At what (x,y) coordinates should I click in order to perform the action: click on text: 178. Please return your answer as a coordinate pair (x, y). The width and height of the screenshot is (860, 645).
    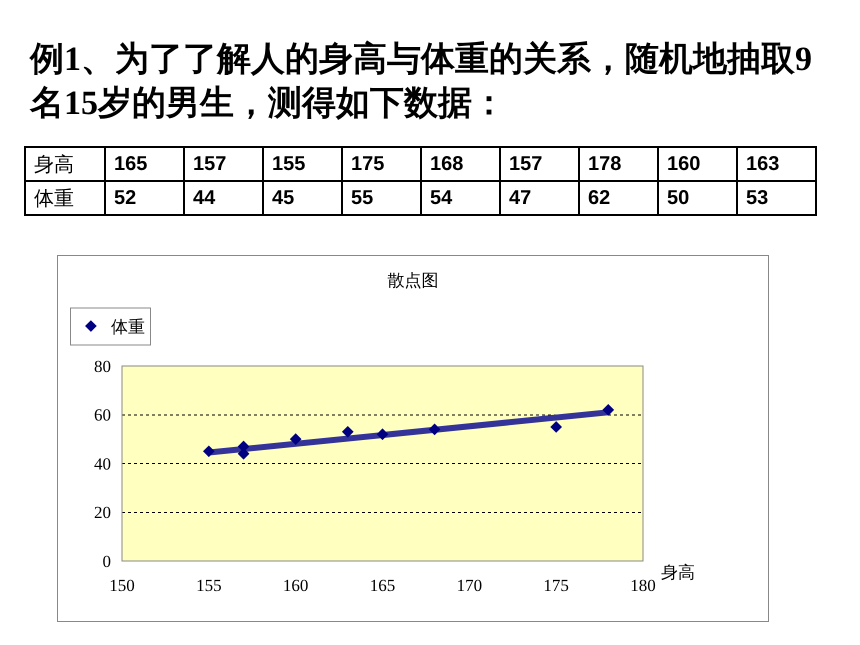
    Looking at the image, I should click on (618, 164).